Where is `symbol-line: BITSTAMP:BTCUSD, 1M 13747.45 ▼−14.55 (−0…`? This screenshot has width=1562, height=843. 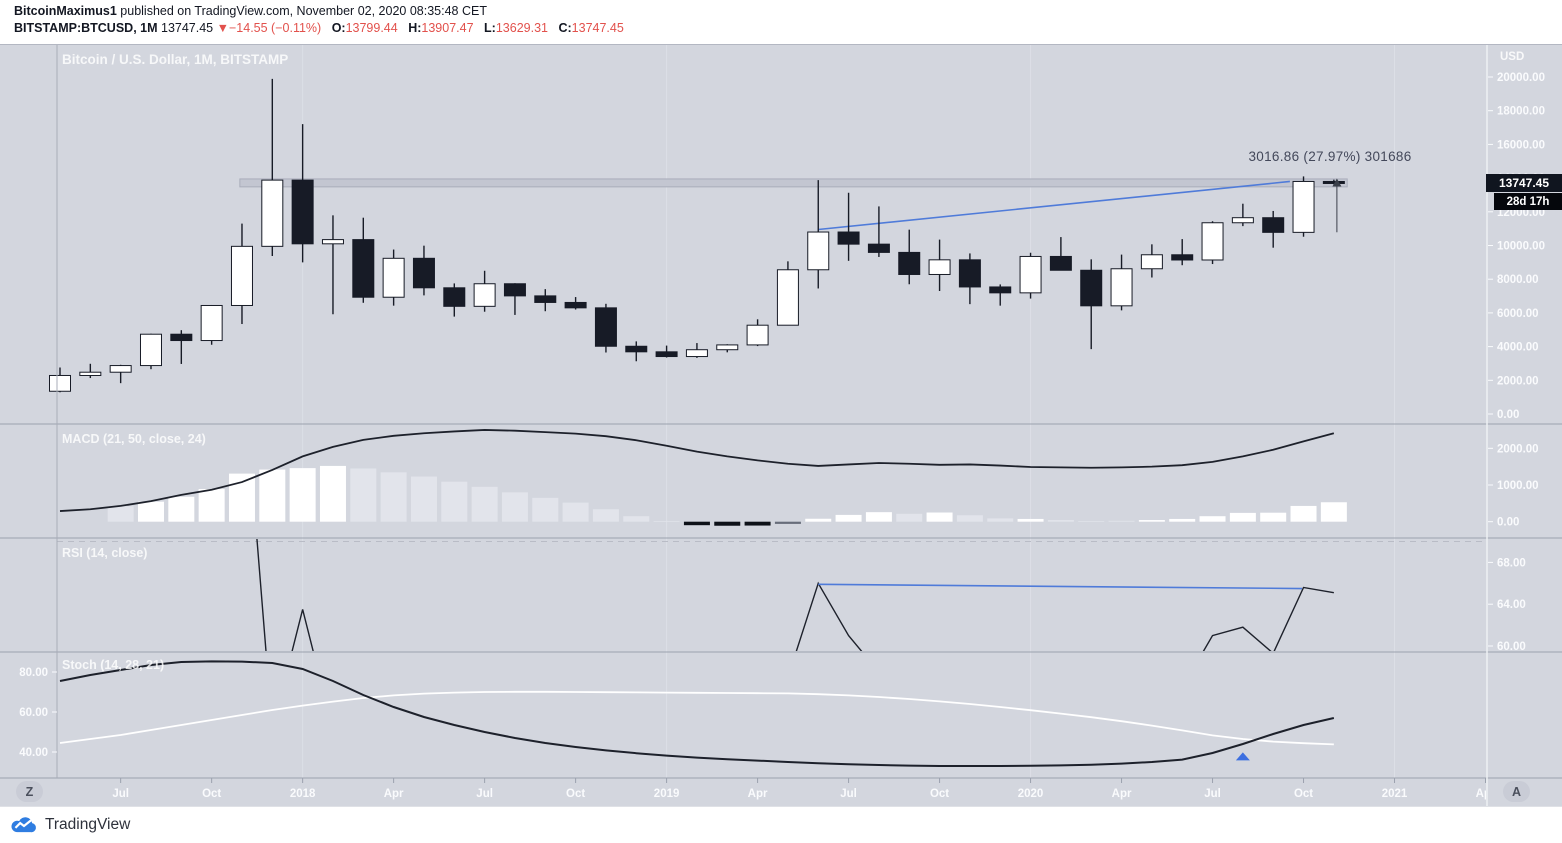
symbol-line: BITSTAMP:BTCUSD, 1M 13747.45 ▼−14.55 (−0… is located at coordinates (788, 28).